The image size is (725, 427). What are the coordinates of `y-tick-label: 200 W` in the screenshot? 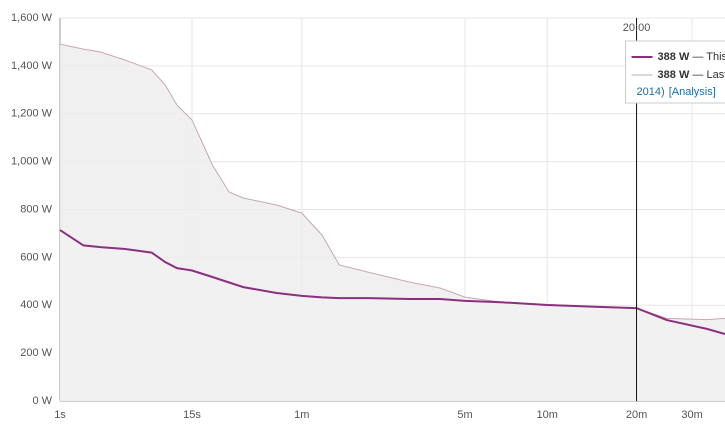 It's located at (36, 353).